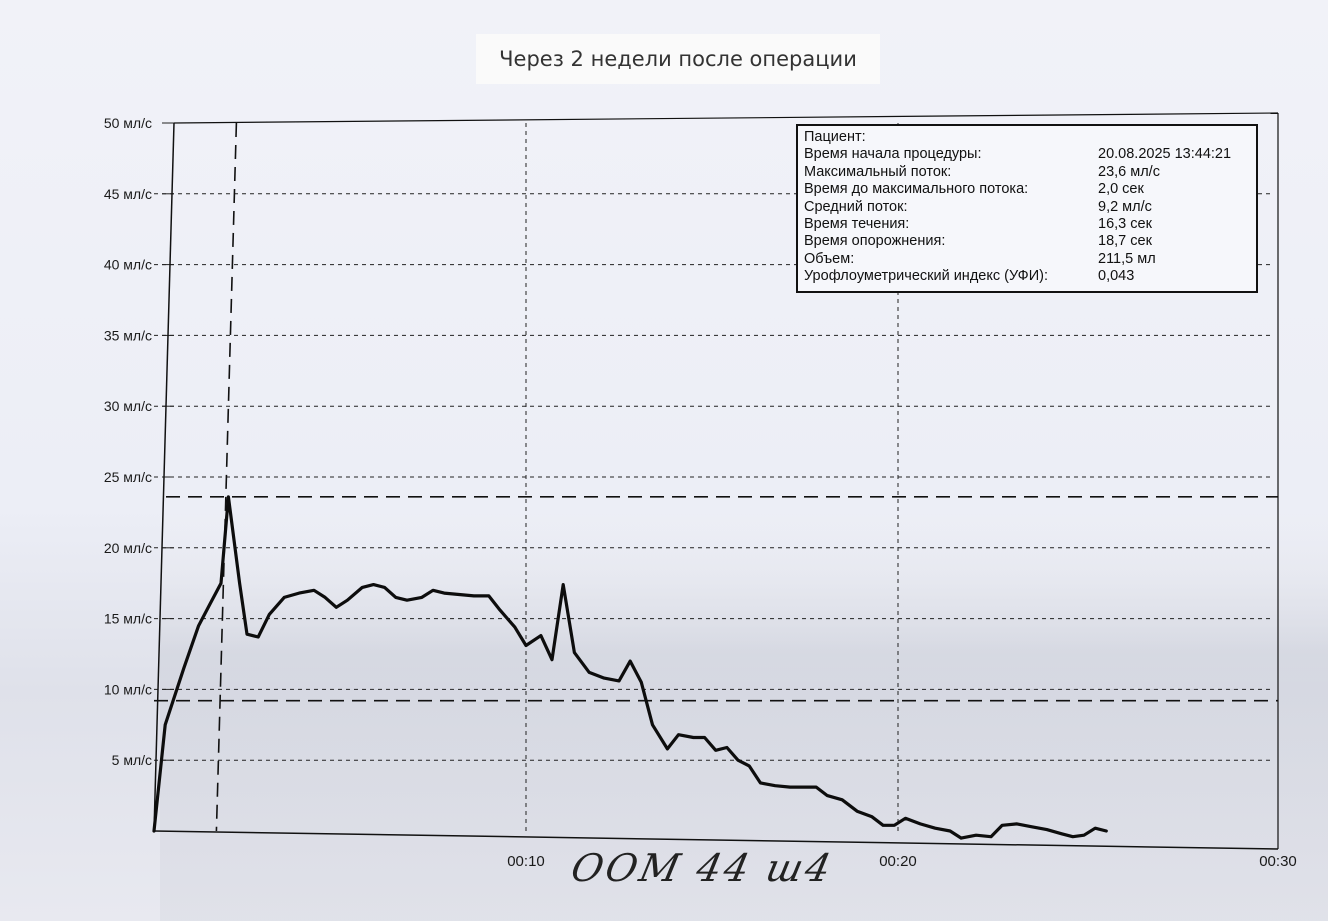  Describe the element at coordinates (702, 868) in the screenshot. I see `handwritten-note: OOM 44 ш4` at that location.